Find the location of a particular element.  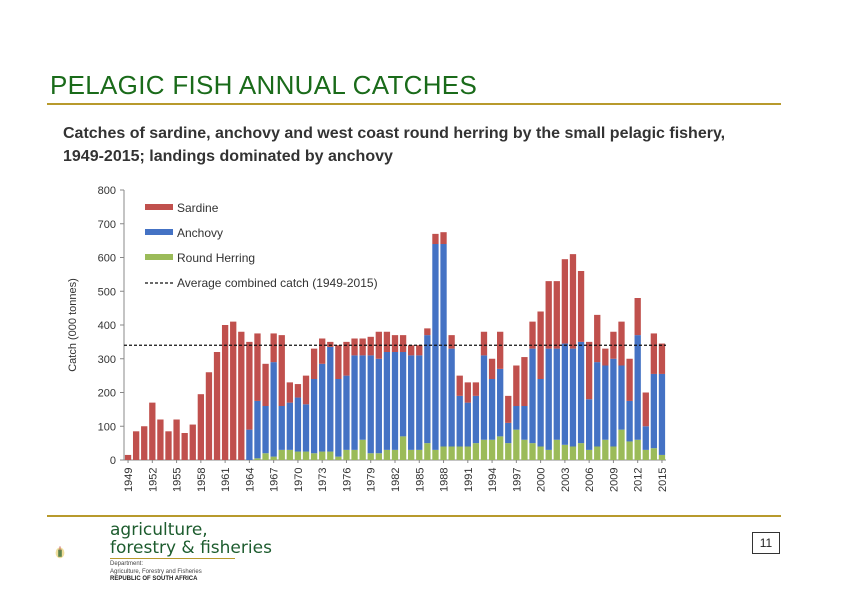

x-tick-label: 1988 is located at coordinates (445, 480).